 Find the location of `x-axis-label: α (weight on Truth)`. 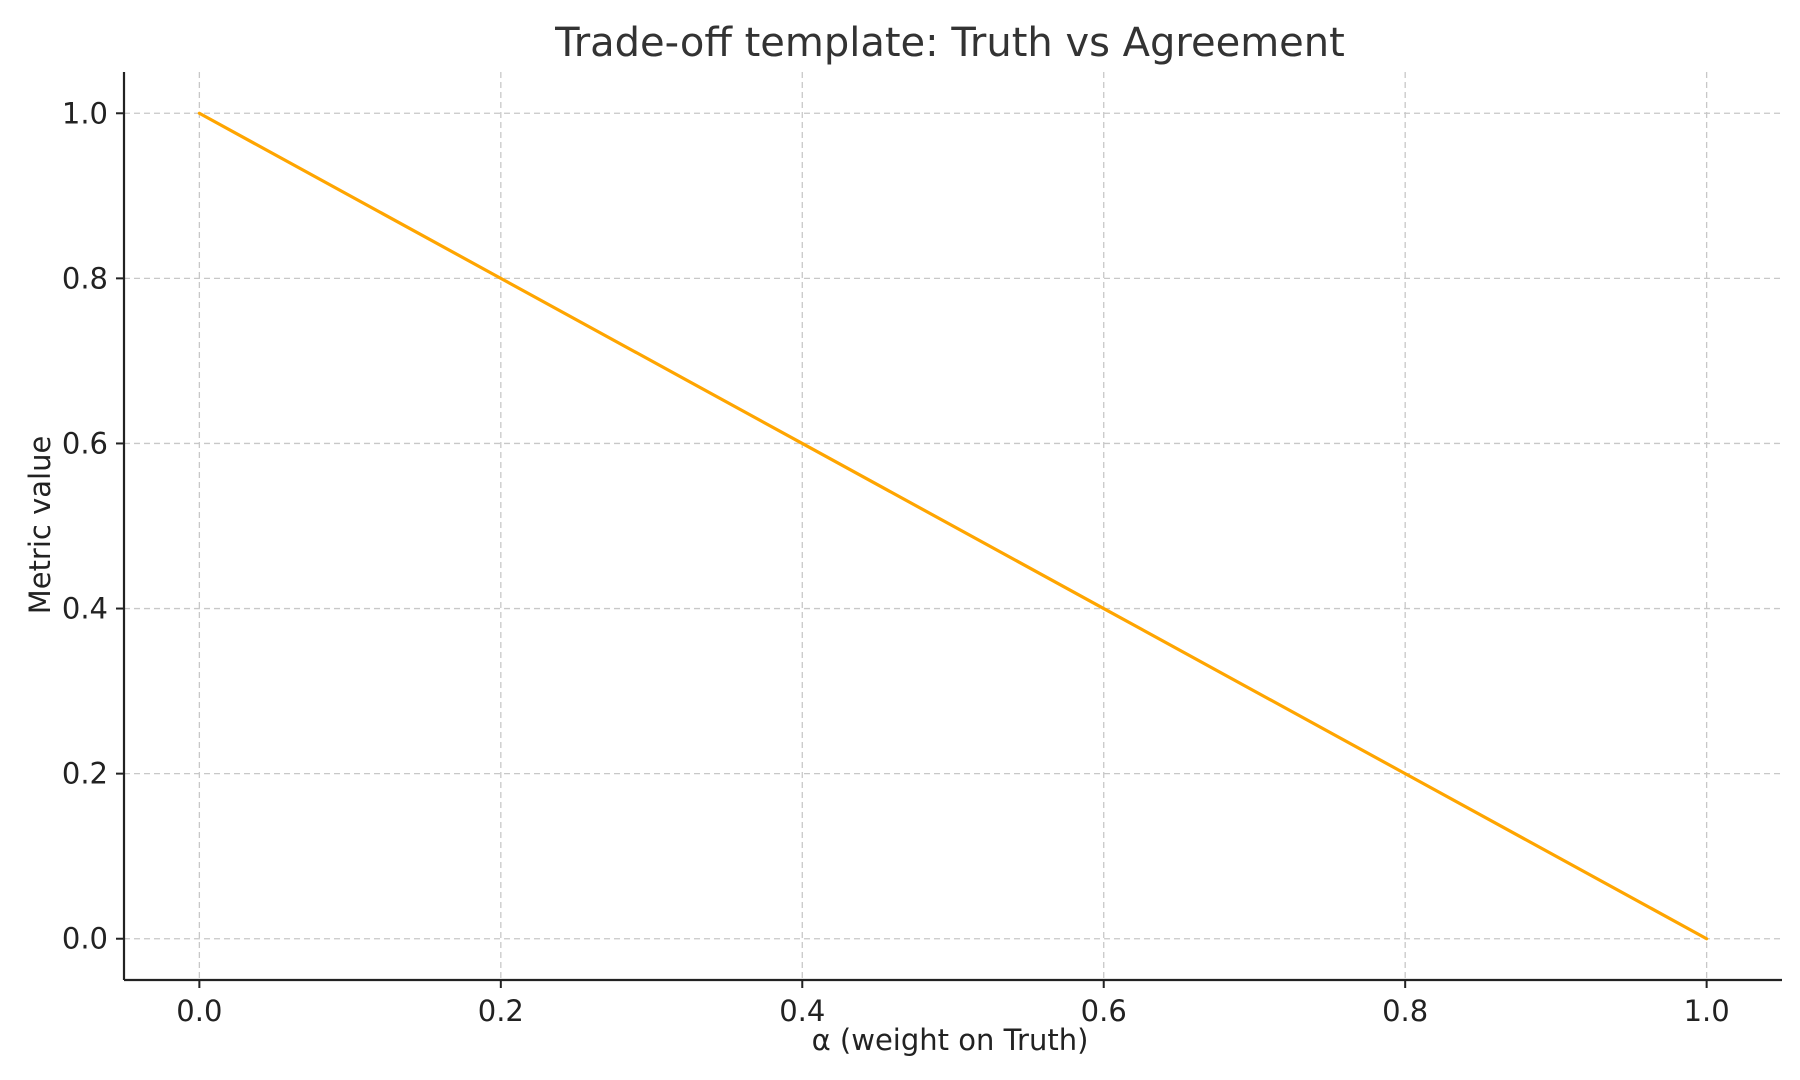

x-axis-label: α (weight on Truth) is located at coordinates (950, 1040).